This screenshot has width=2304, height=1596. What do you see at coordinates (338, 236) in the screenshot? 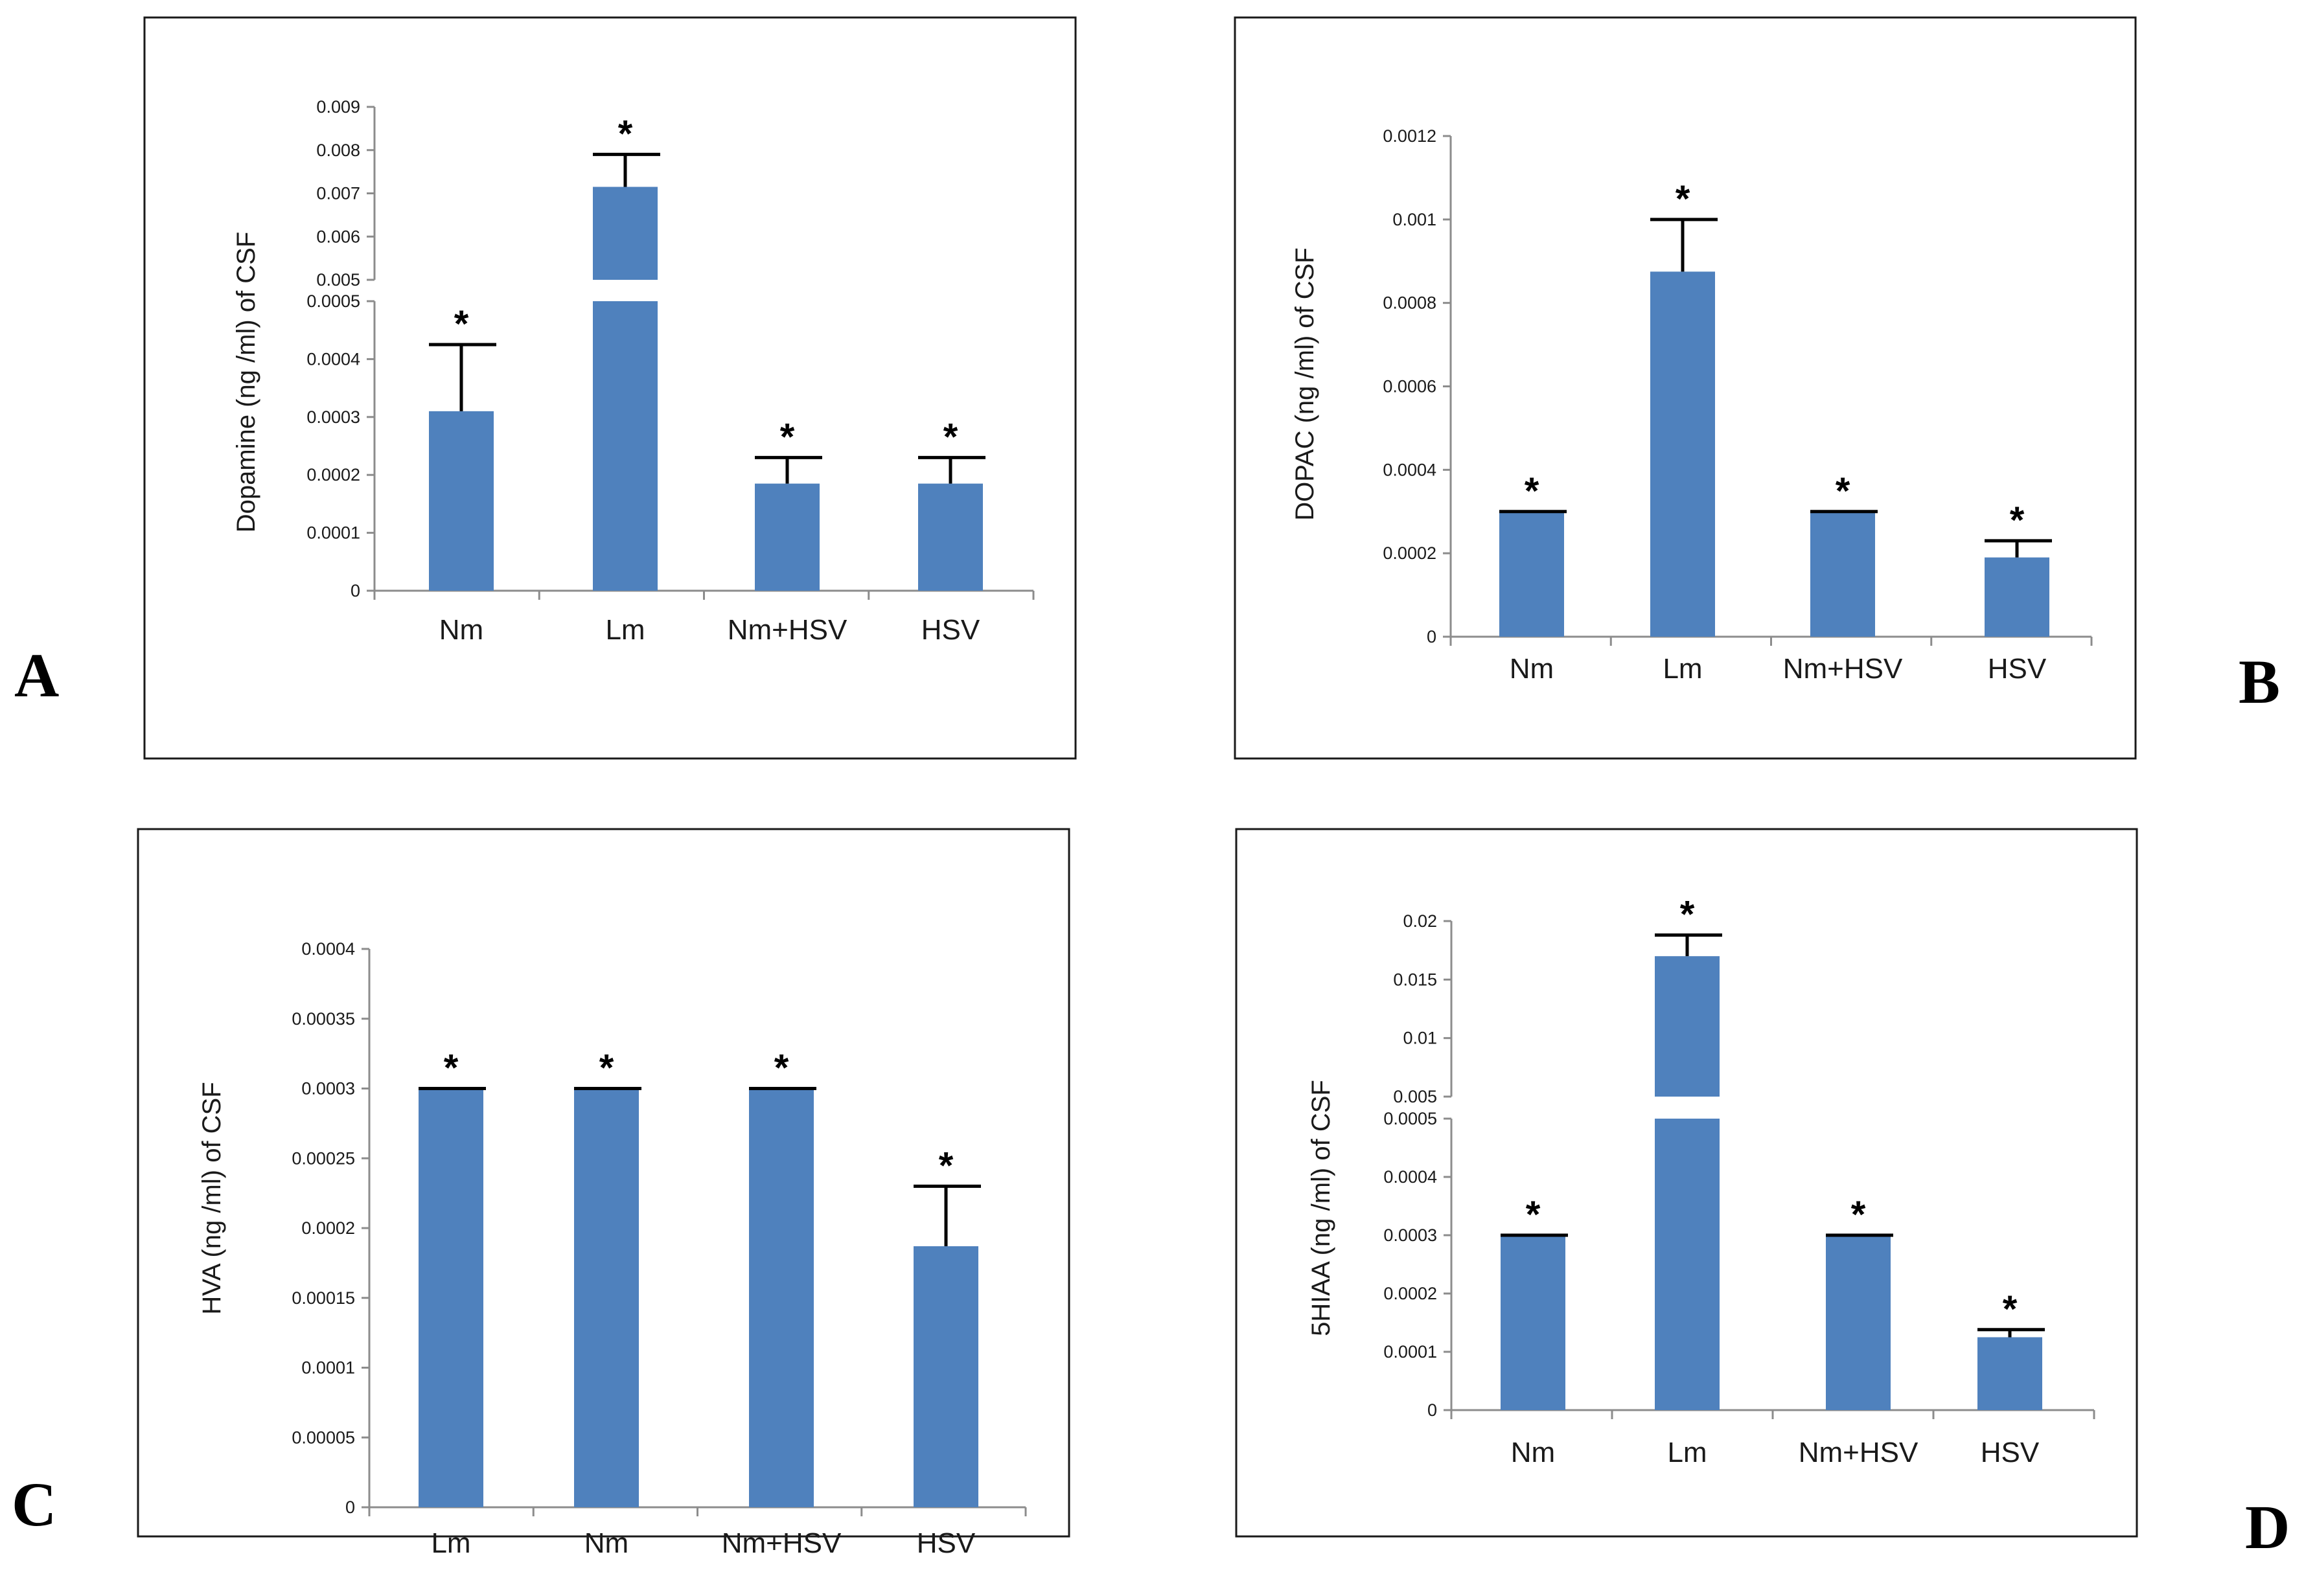
I see `y-tick-label-upper-a-1: 0.006` at bounding box center [338, 236].